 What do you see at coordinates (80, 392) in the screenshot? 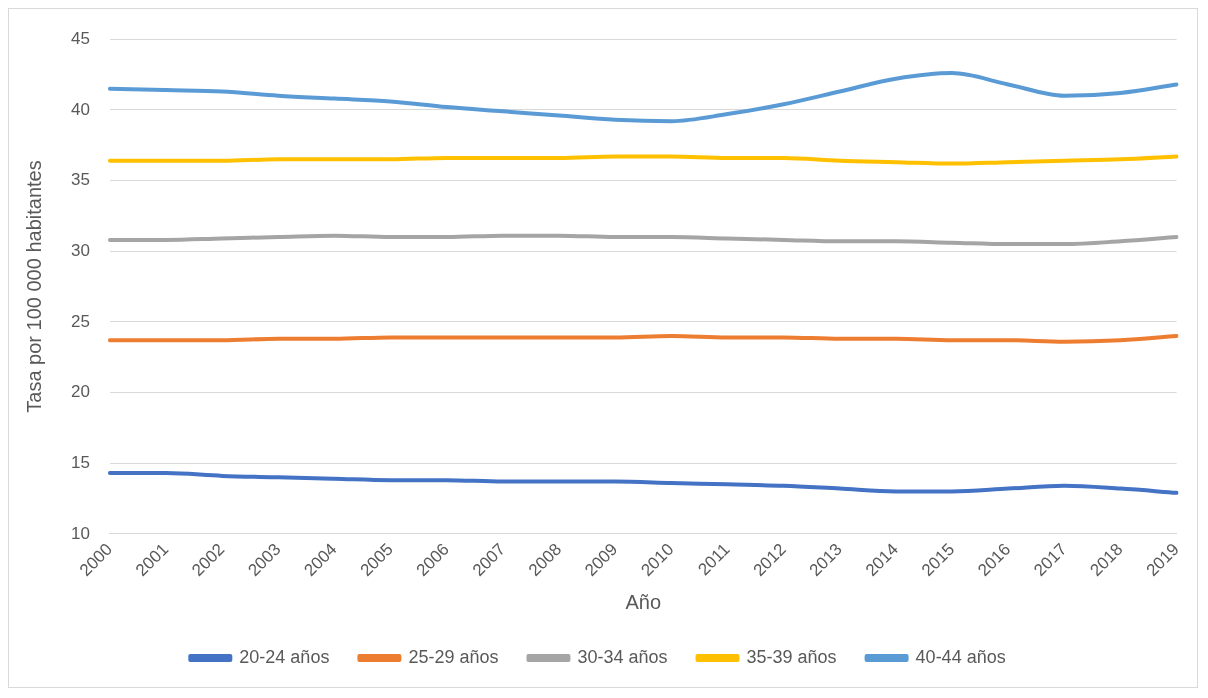
I see `y-tick-label: 20` at bounding box center [80, 392].